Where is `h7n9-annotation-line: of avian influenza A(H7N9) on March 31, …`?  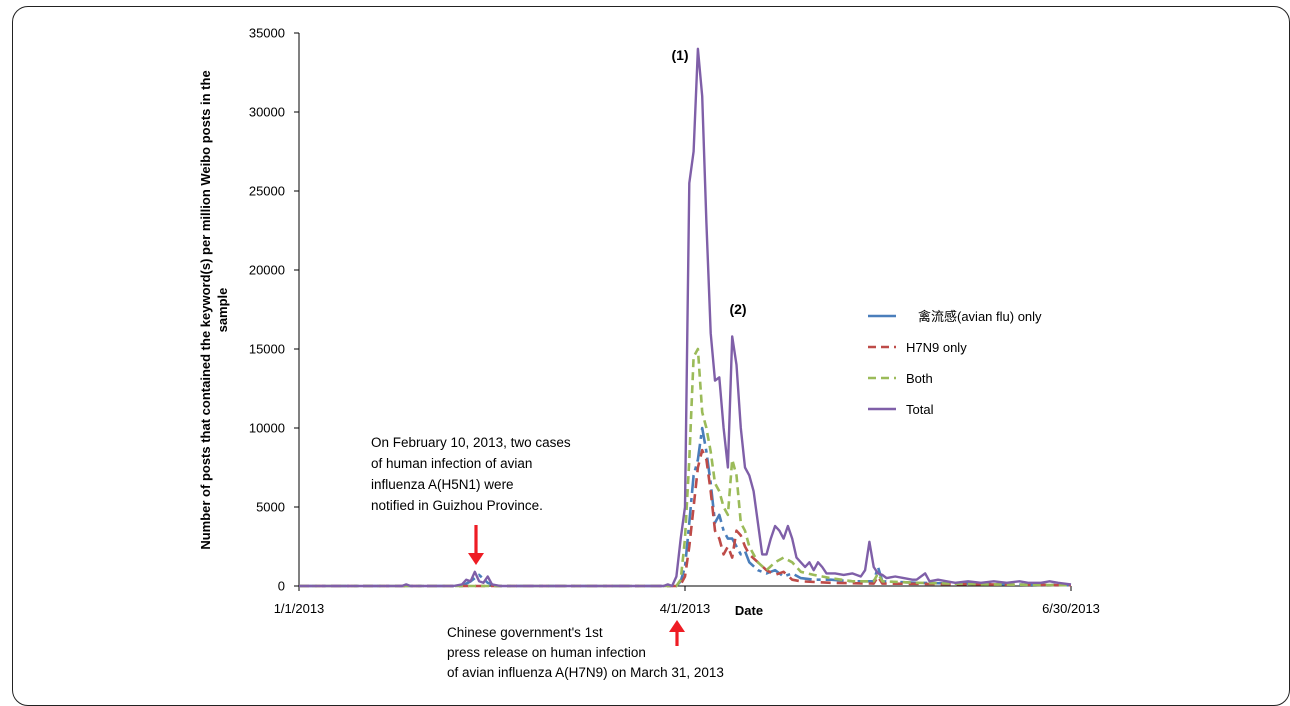
h7n9-annotation-line: of avian influenza A(H7N9) on March 31, … is located at coordinates (585, 672).